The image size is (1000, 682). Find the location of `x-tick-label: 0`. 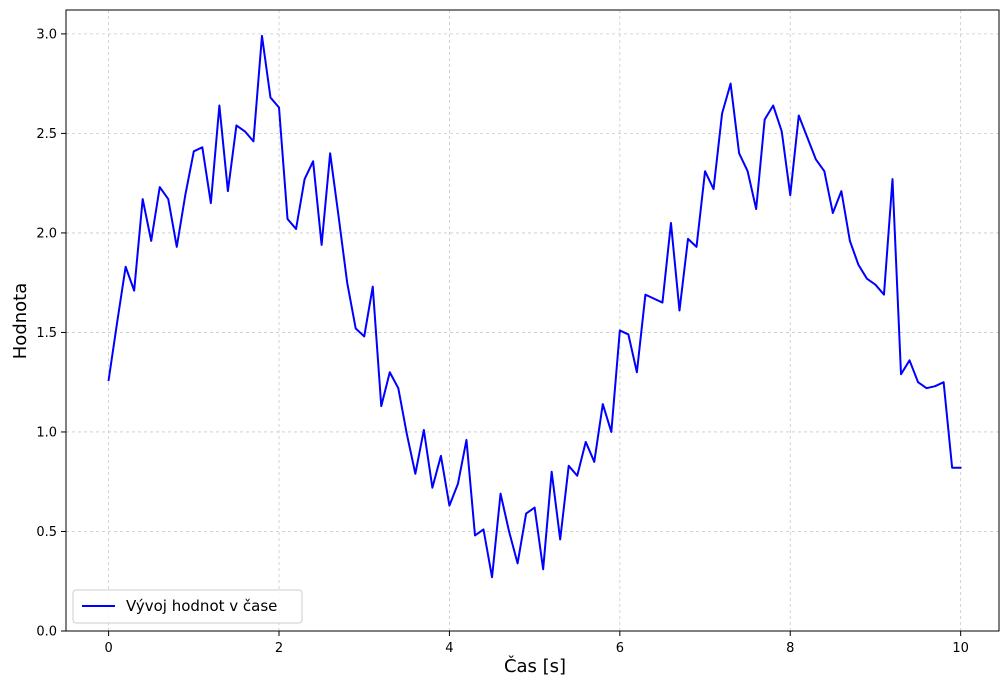

x-tick-label: 0 is located at coordinates (108, 648).